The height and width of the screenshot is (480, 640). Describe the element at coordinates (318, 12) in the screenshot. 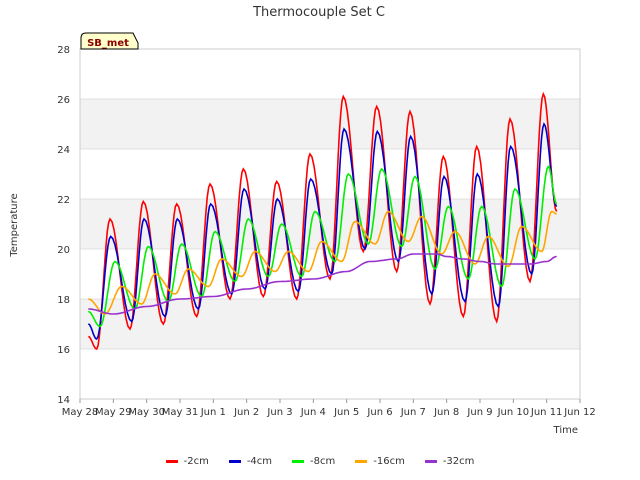

I see `chart-title: Thermocouple Set C` at that location.